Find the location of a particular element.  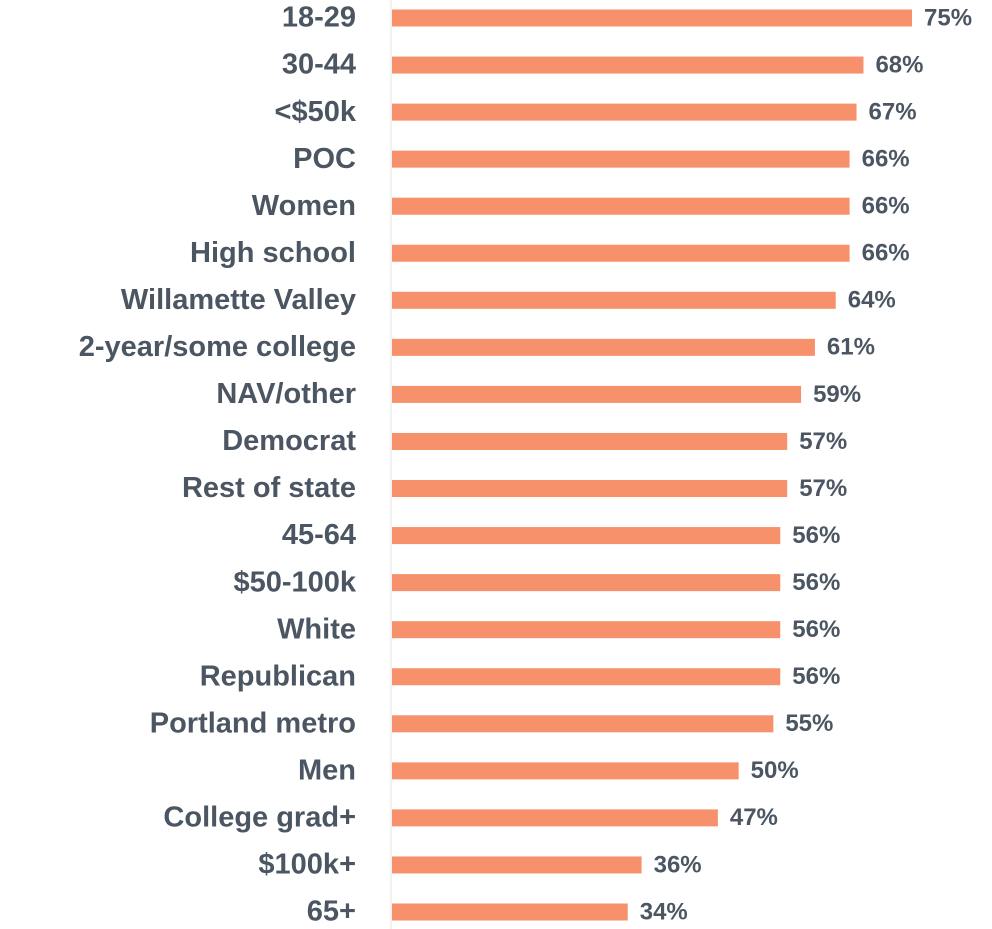

category-label: Women is located at coordinates (304, 206).